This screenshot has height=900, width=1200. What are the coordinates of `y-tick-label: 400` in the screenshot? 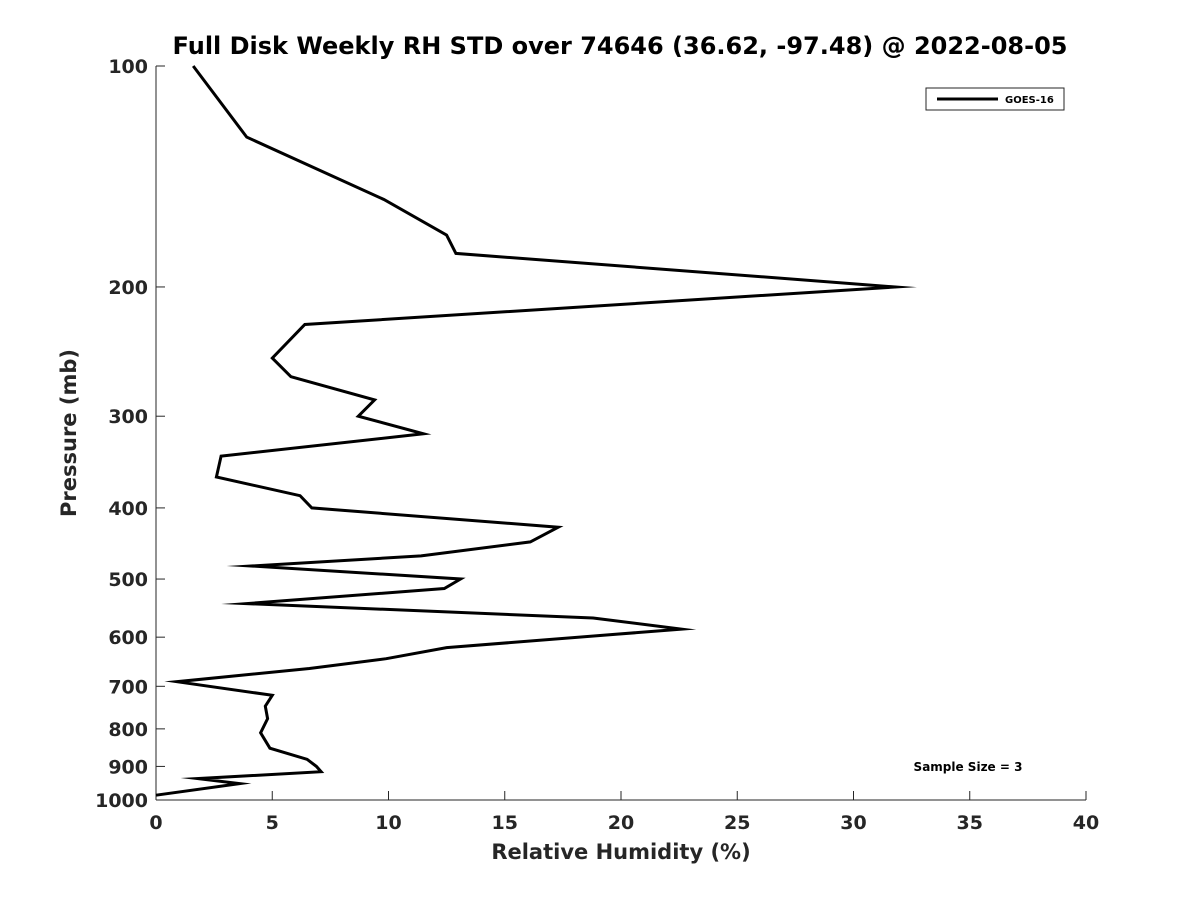 It's located at (128, 509).